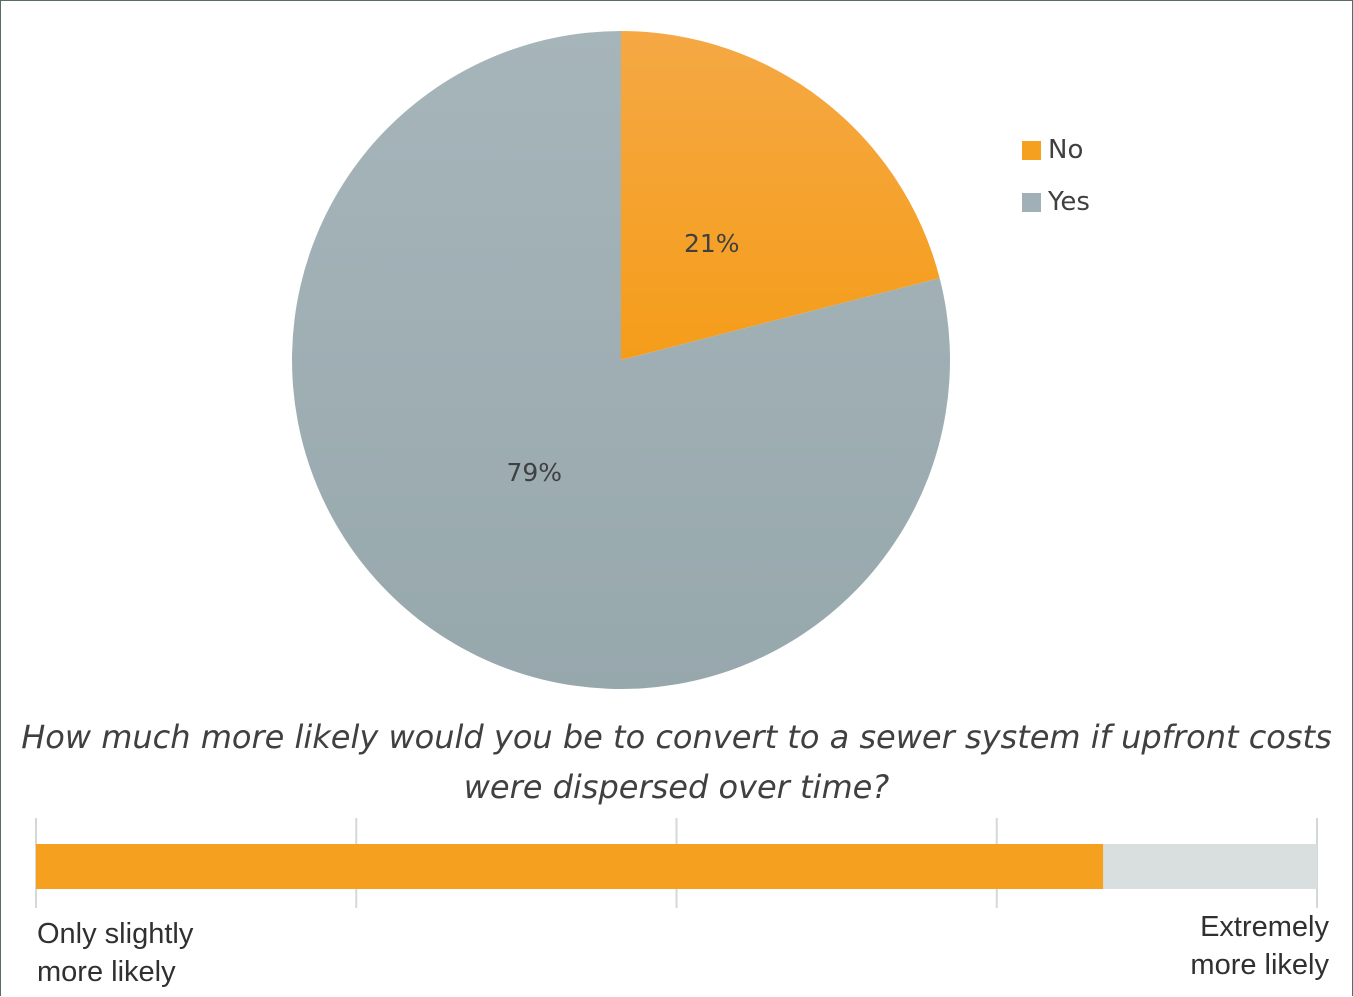  What do you see at coordinates (1069, 202) in the screenshot?
I see `legend-label-yes: Yes` at bounding box center [1069, 202].